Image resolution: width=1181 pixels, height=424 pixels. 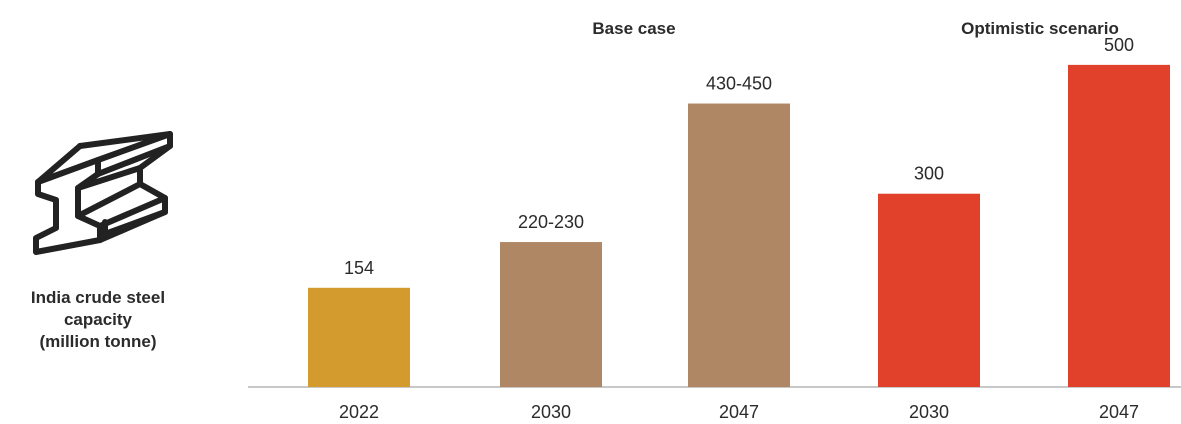 I want to click on group-label-optimistic-scenario: Optimistic scenario, so click(x=1040, y=28).